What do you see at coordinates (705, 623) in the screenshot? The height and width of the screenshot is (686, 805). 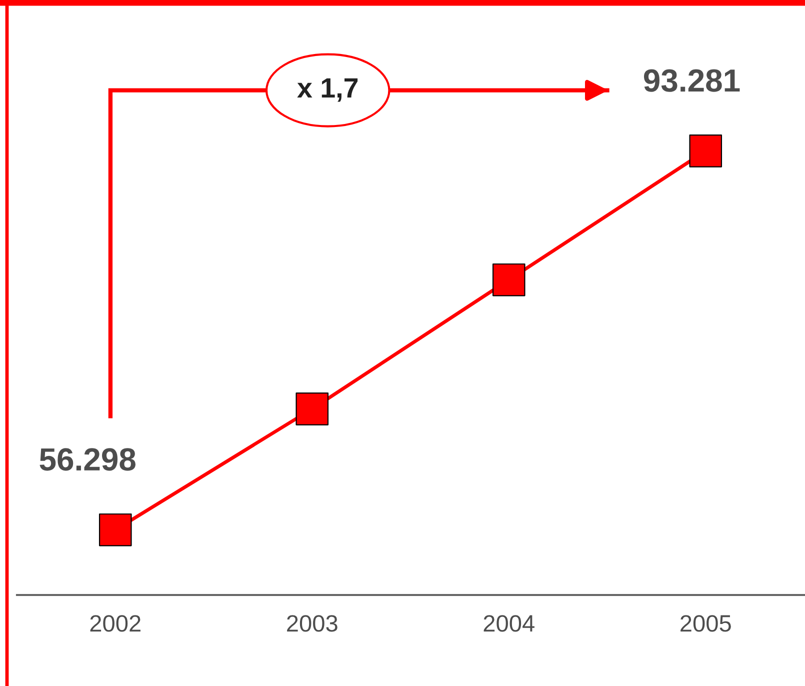 I see `x-tick-label: 2005` at bounding box center [705, 623].